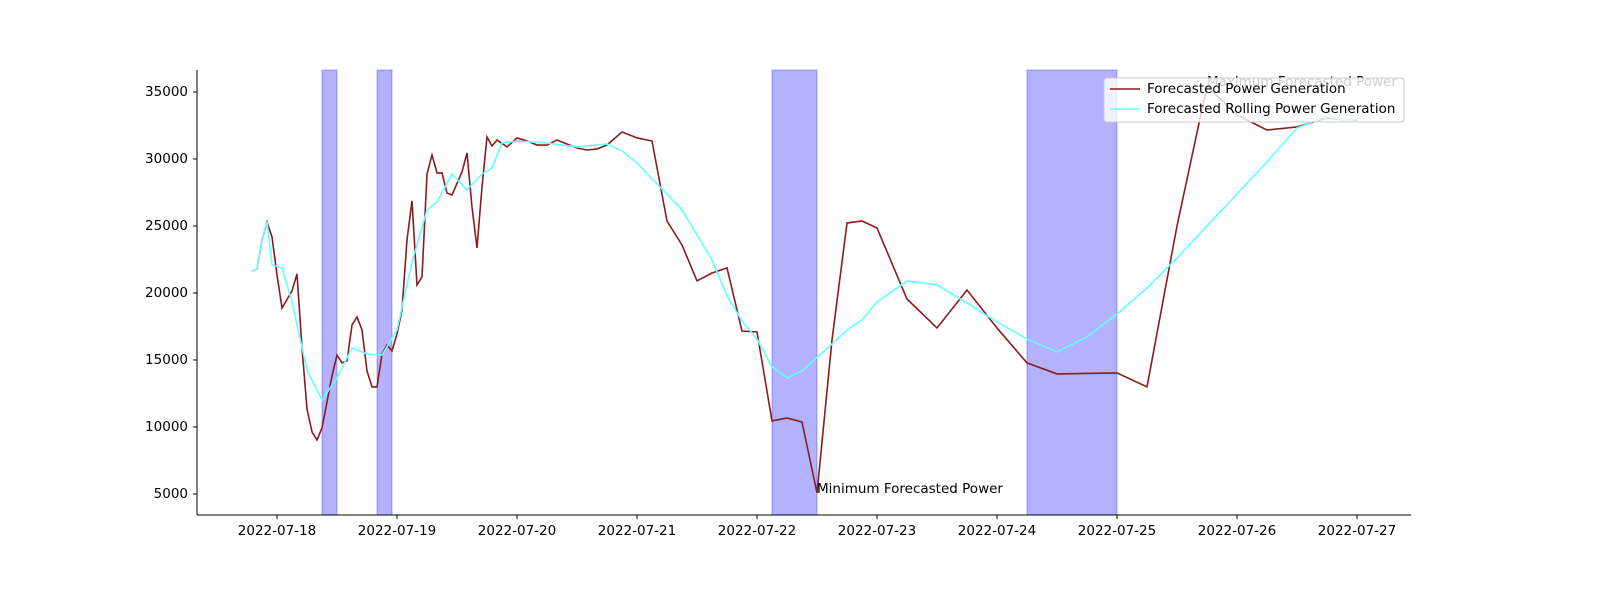 The image size is (1600, 600). Describe the element at coordinates (910, 489) in the screenshot. I see `annotation: Minimum Forecasted Power` at that location.